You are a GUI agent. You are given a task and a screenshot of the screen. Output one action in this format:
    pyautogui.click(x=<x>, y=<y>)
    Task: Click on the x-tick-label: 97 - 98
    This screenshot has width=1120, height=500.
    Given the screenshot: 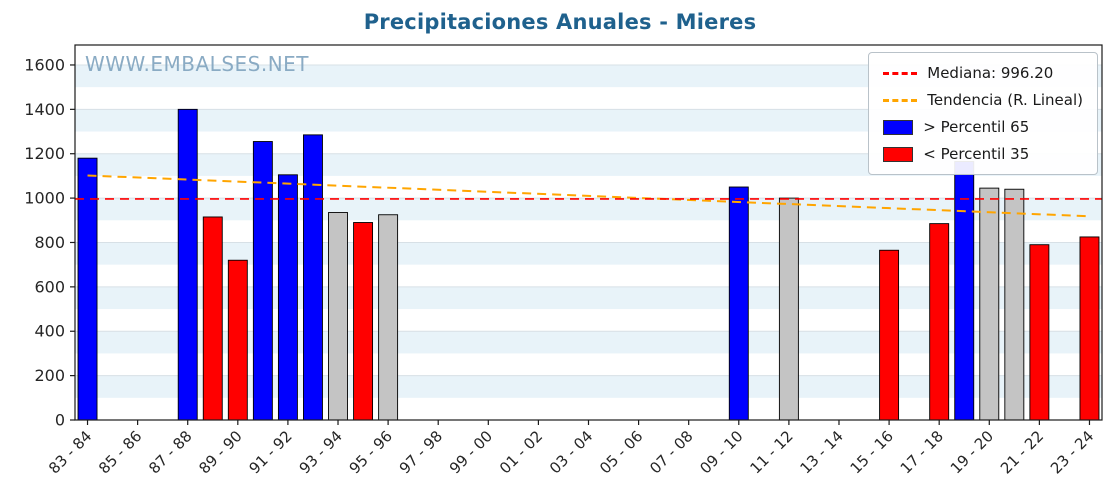 What is the action you would take?
    pyautogui.click(x=421, y=452)
    